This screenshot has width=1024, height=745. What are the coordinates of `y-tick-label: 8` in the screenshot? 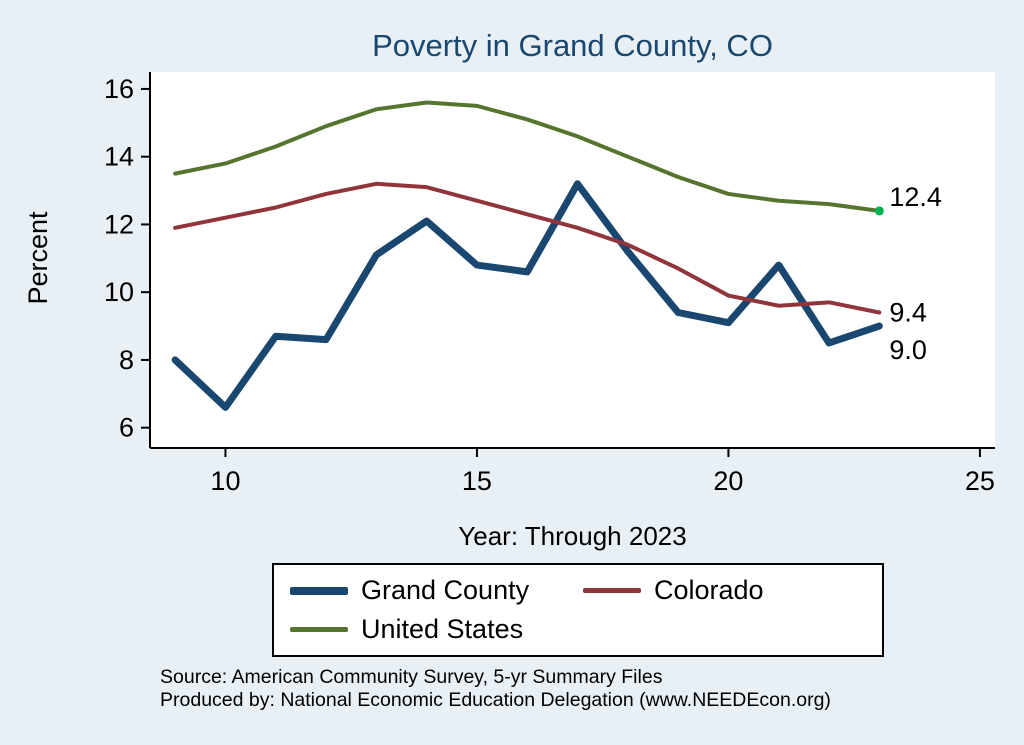 It's located at (126, 360).